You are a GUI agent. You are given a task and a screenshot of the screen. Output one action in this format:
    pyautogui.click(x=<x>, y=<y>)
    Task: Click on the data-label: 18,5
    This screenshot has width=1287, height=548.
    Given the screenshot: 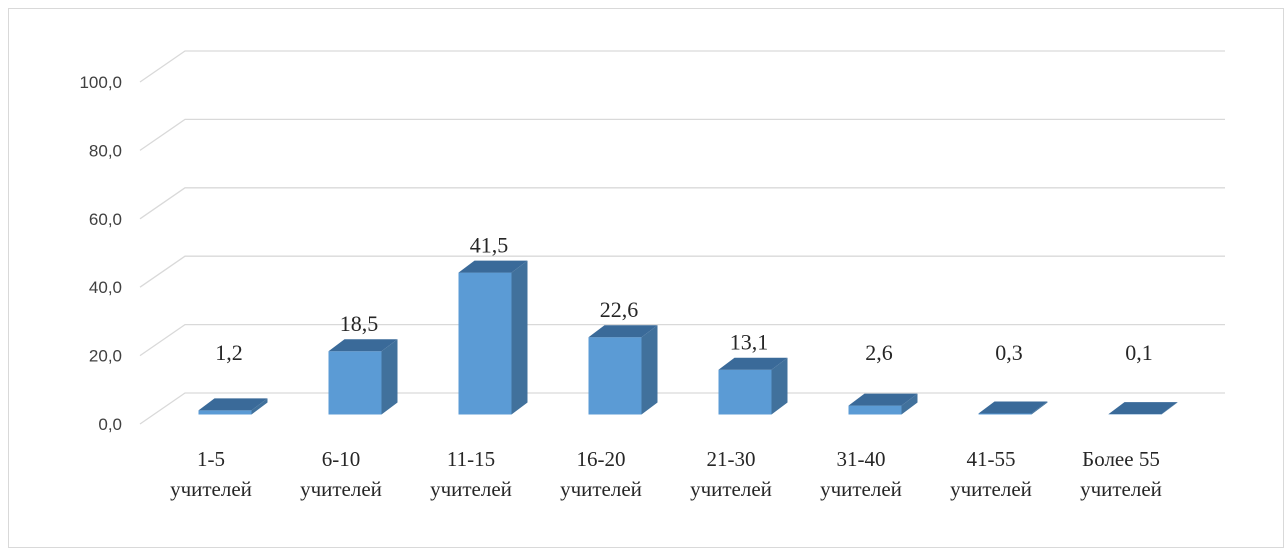 What is the action you would take?
    pyautogui.click(x=359, y=323)
    